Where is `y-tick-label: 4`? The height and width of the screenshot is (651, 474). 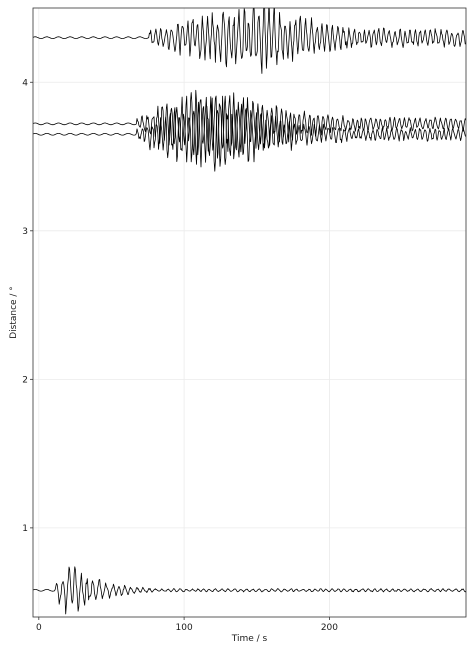
y-tick-label: 4 is located at coordinates (25, 83).